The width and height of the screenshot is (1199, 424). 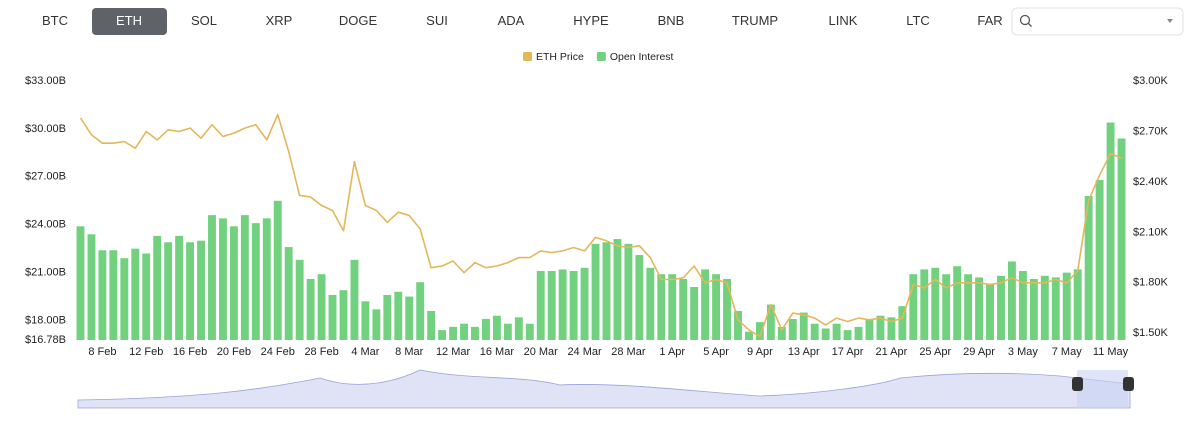 What do you see at coordinates (591, 20) in the screenshot?
I see `tab: HYPE` at bounding box center [591, 20].